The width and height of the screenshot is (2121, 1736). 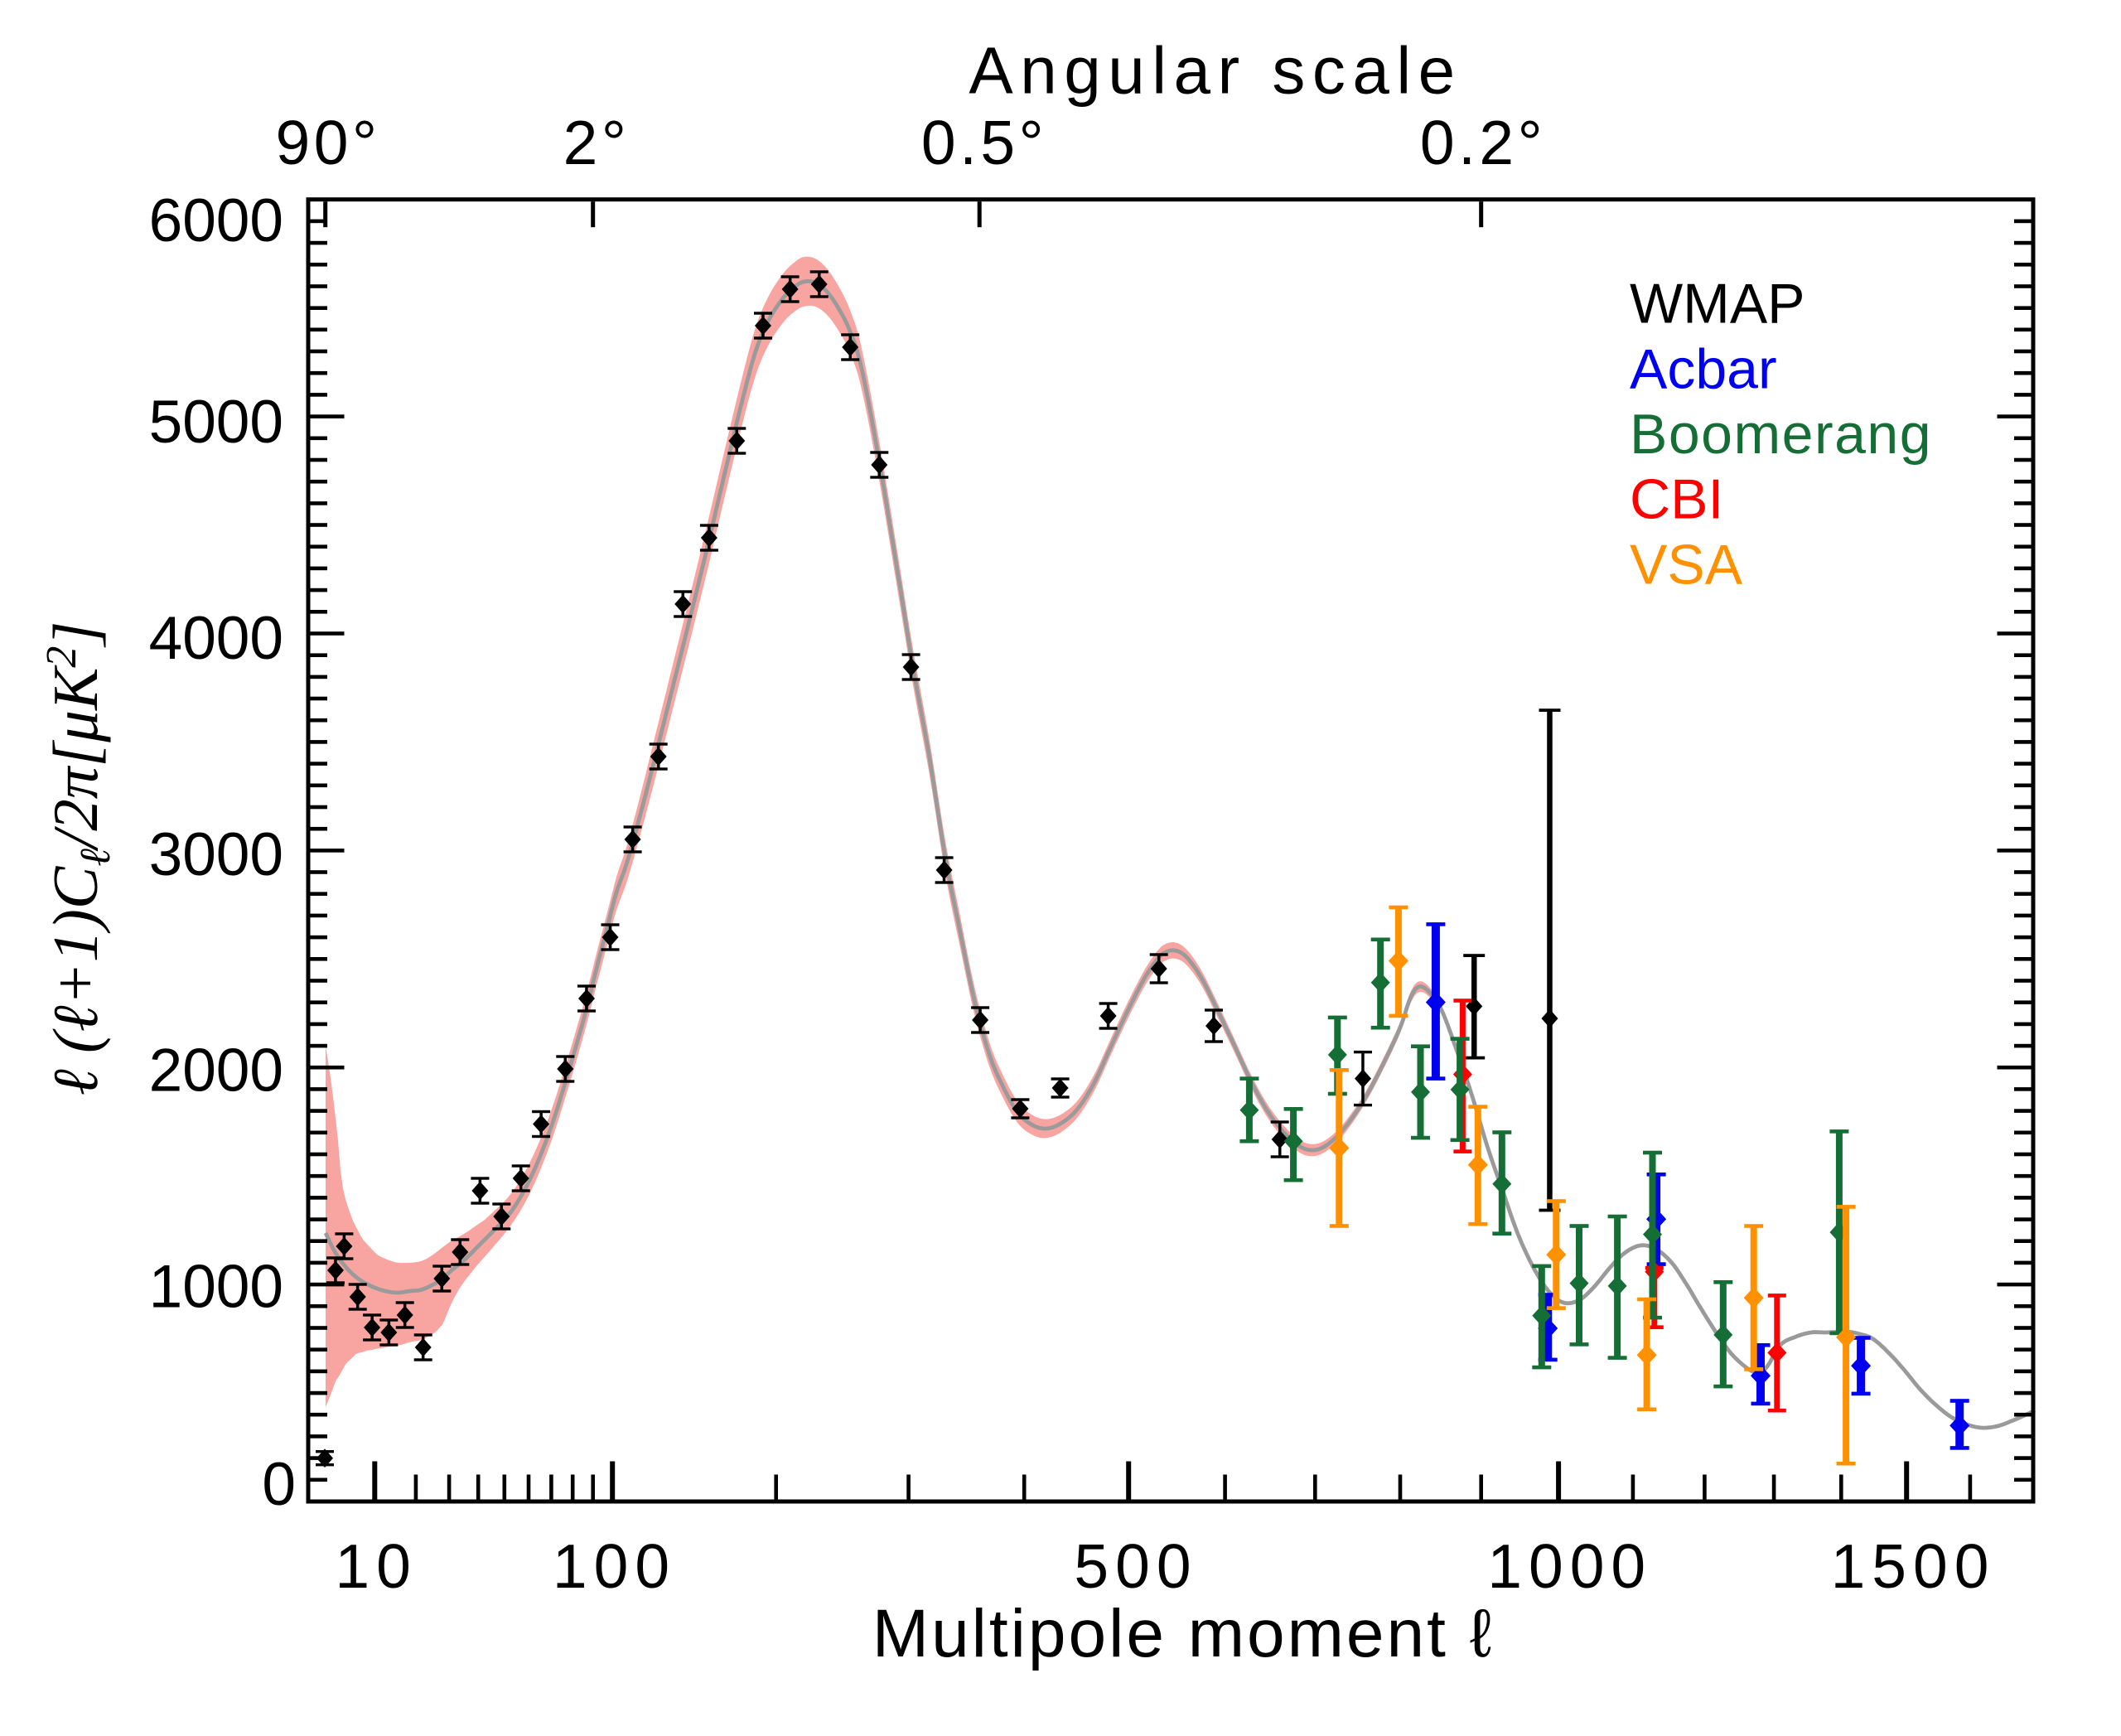 What do you see at coordinates (1703, 368) in the screenshot?
I see `svg-text: Acbar` at bounding box center [1703, 368].